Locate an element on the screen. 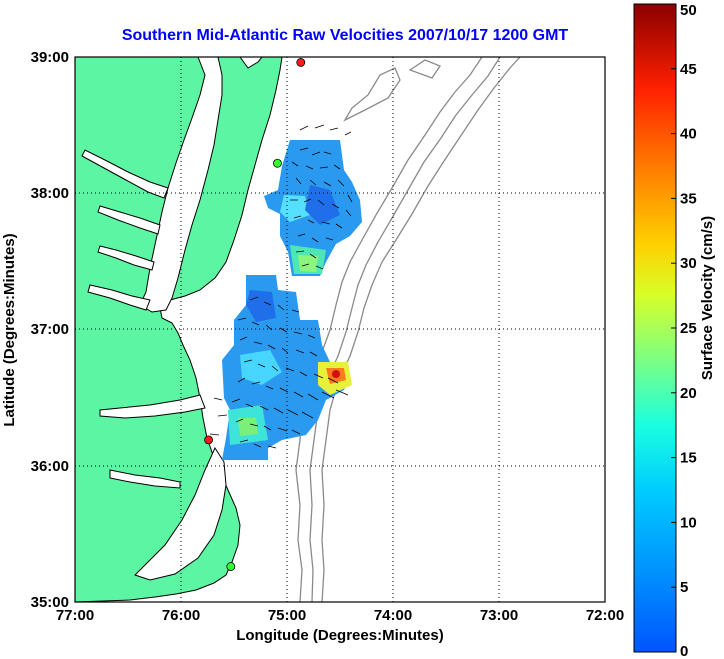 The height and width of the screenshot is (659, 724). colorbar-tick-label: 30 is located at coordinates (688, 263).